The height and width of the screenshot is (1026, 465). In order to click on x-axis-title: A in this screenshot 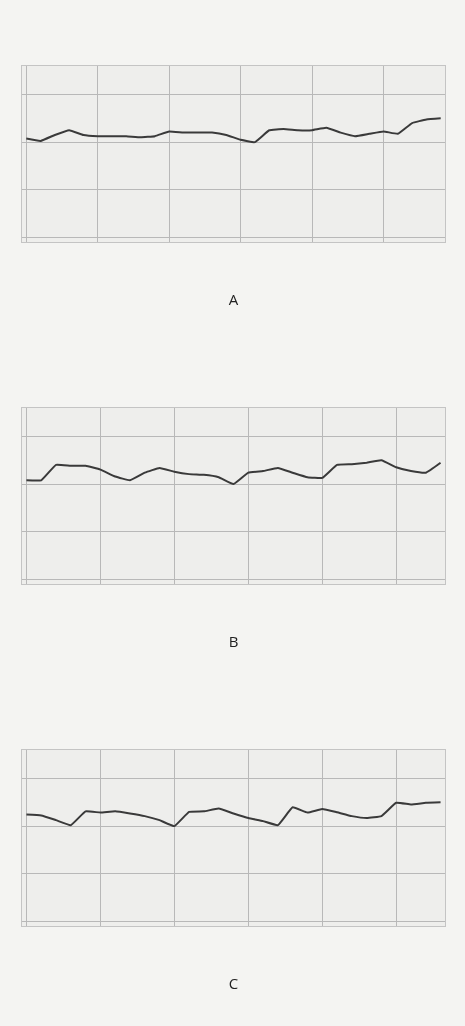, I will do `click(233, 299)`.